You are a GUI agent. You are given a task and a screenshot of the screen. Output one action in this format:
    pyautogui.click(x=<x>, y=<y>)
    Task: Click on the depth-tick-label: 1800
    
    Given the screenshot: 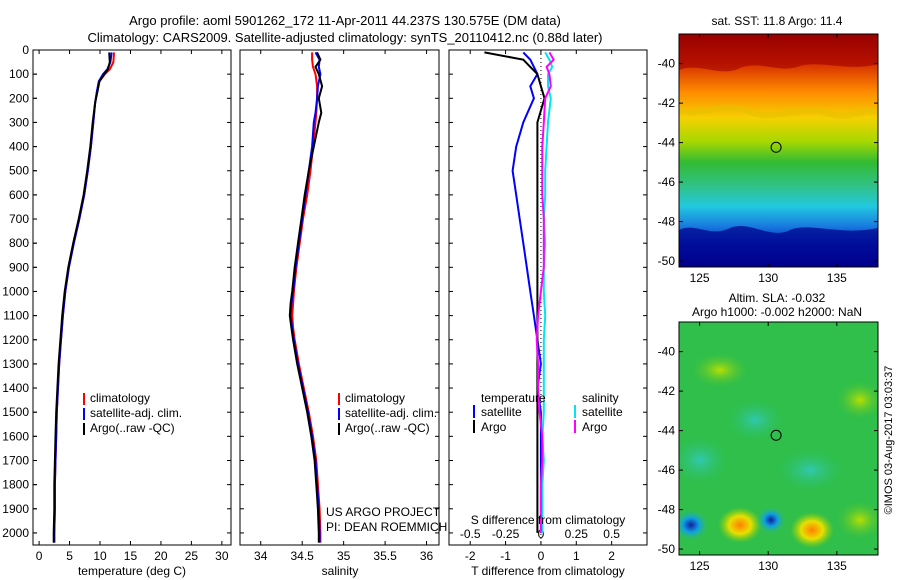 What is the action you would take?
    pyautogui.click(x=15, y=485)
    